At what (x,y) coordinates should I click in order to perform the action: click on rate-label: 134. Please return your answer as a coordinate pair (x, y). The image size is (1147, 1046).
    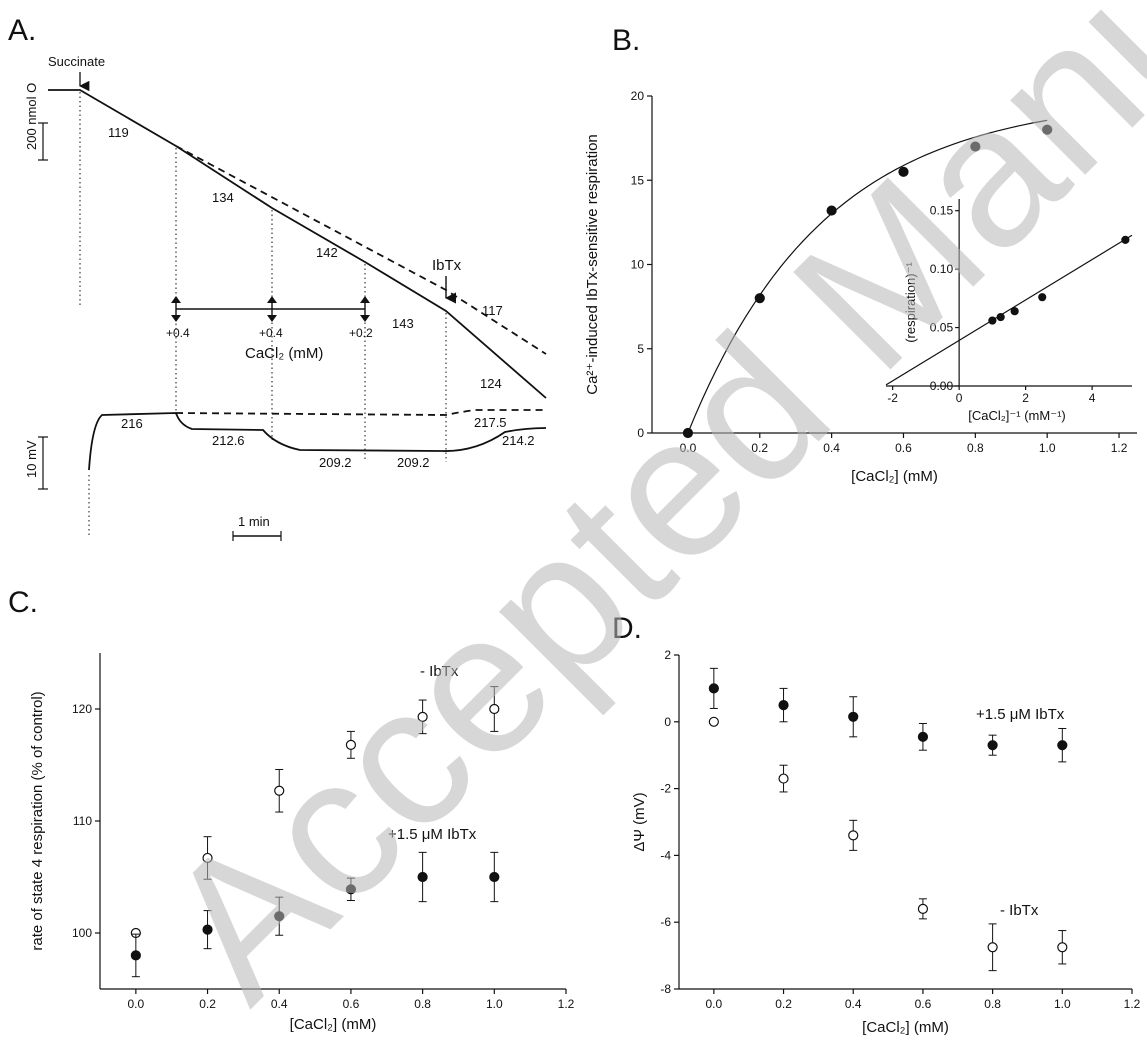
    Looking at the image, I should click on (223, 197).